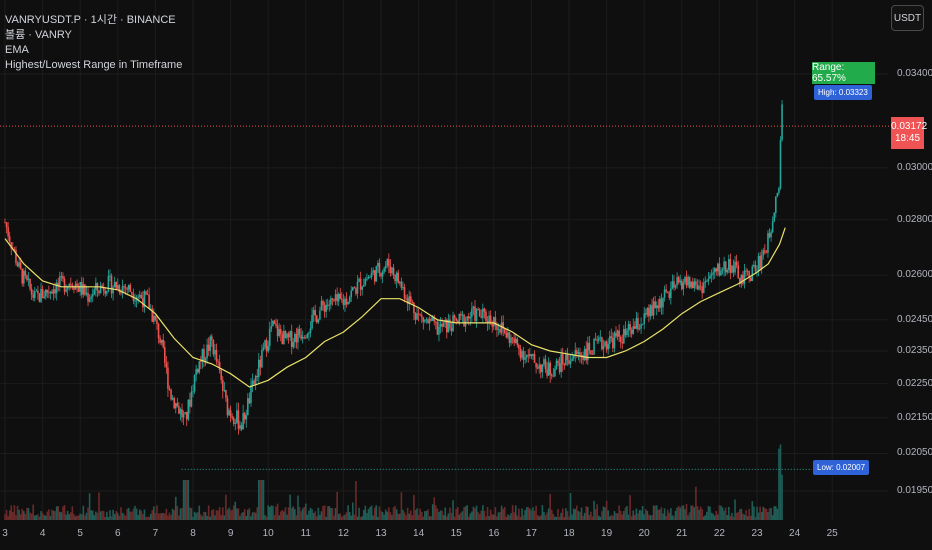 This screenshot has height=550, width=932. I want to click on volume-indicator-label: 볼륨 · VANRY, so click(38, 35).